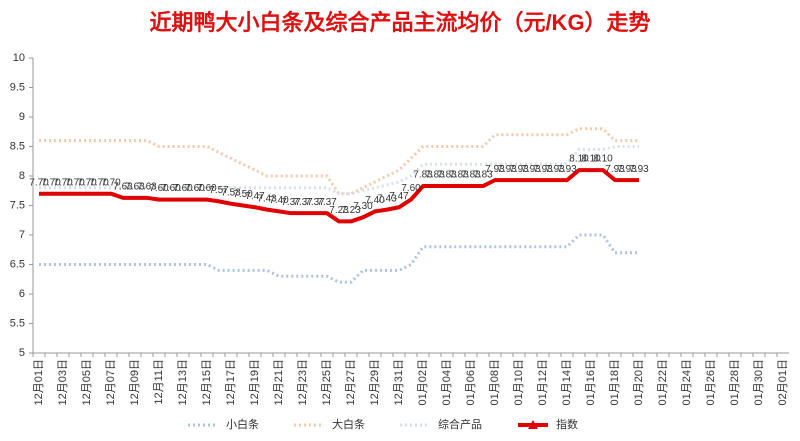 This screenshot has height=441, width=800. What do you see at coordinates (22, 176) in the screenshot?
I see `y-tick-label: 8` at bounding box center [22, 176].